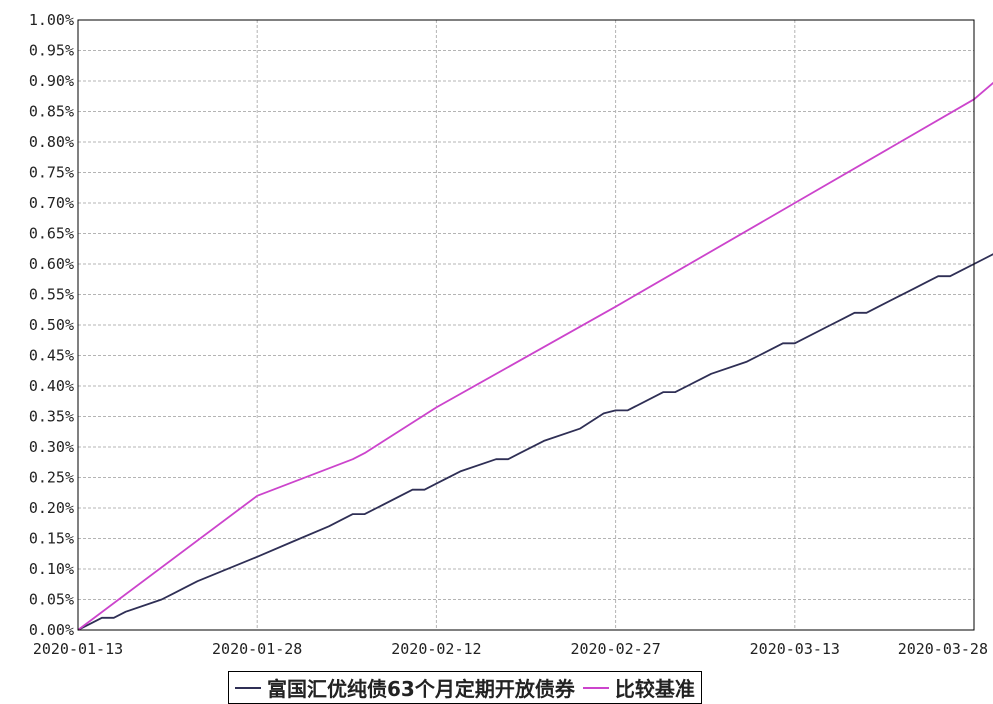 Image resolution: width=993 pixels, height=704 pixels. What do you see at coordinates (51, 51) in the screenshot?
I see `y-tick-label: 0.95%` at bounding box center [51, 51].